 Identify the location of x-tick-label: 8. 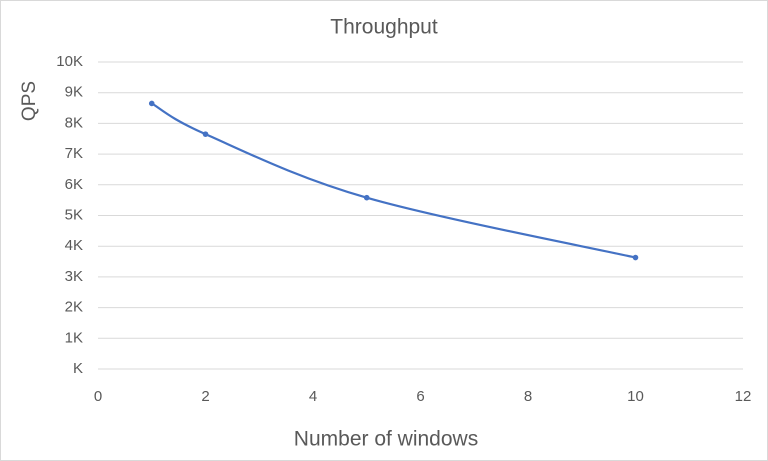
(528, 396).